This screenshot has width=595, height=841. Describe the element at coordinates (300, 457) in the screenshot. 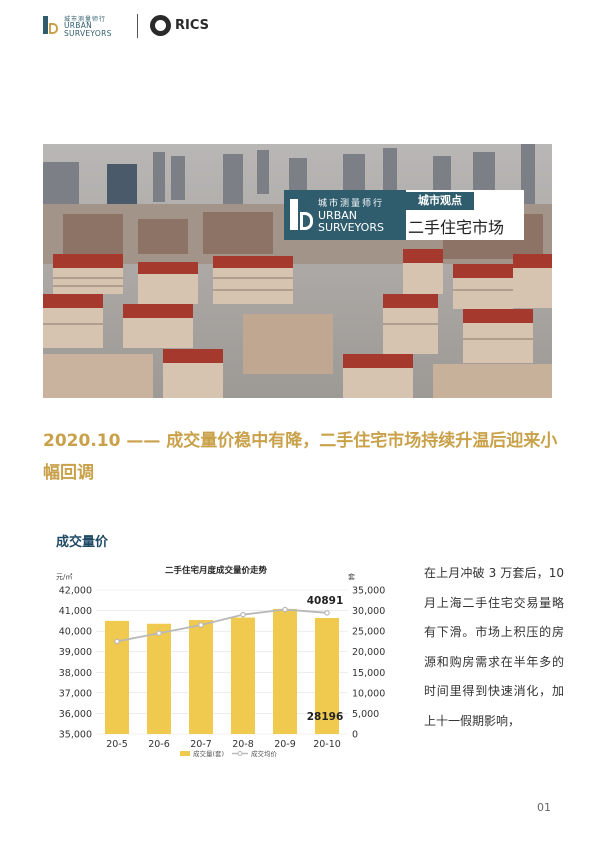

I see `page-headline: 2020.10 —— 成交量价稳中有降，二手住宅市场持续升温后迎来小幅回调` at that location.